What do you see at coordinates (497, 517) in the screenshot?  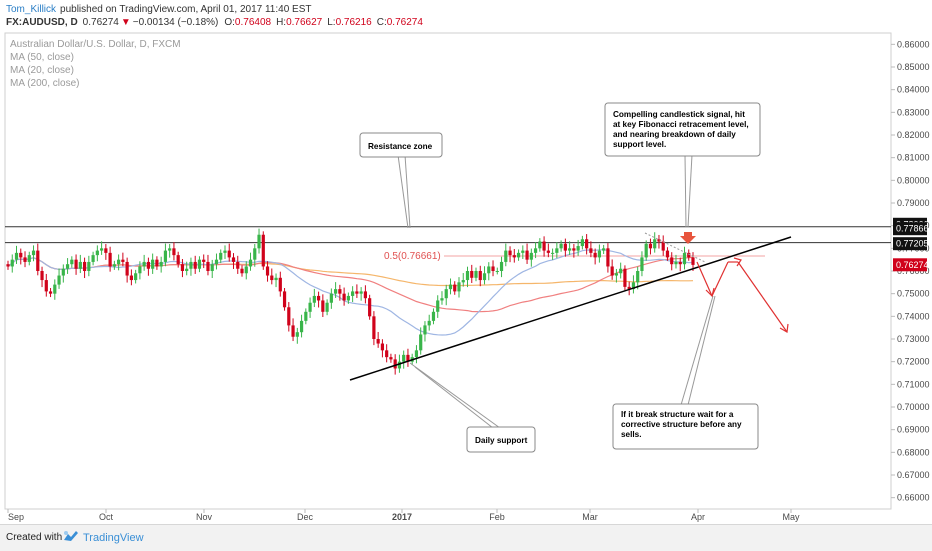 I see `x-tick-label: Feb` at bounding box center [497, 517].